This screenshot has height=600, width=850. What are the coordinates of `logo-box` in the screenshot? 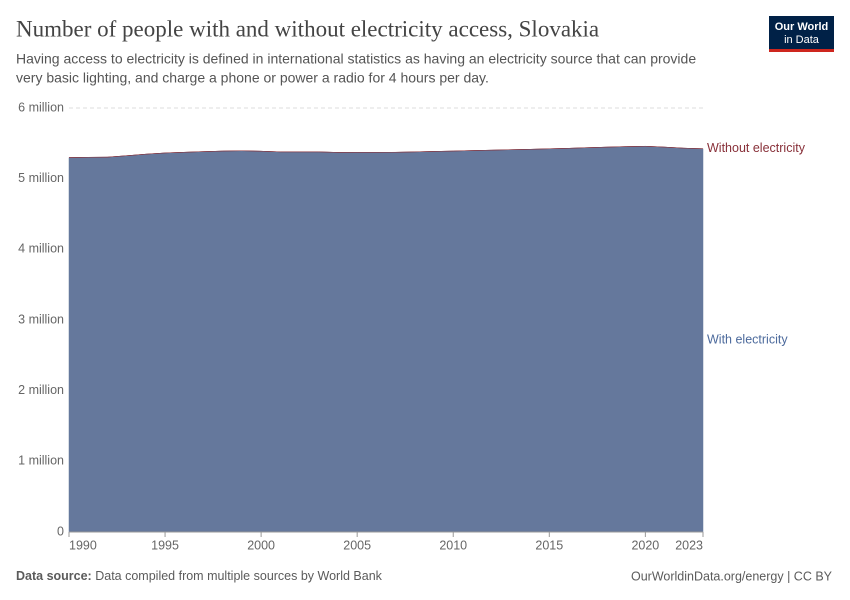 It's located at (801, 32).